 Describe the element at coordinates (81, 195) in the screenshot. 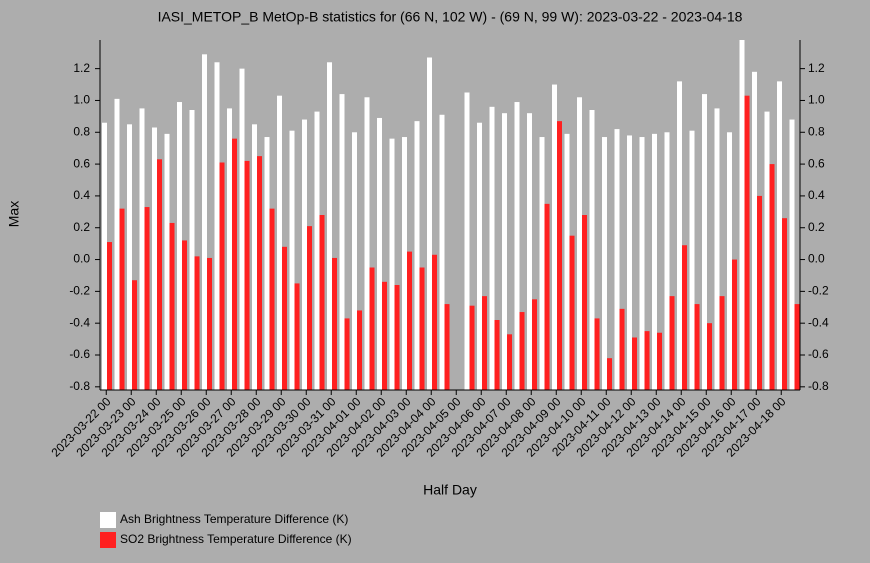

I see `y-tick-label: 0.4` at that location.